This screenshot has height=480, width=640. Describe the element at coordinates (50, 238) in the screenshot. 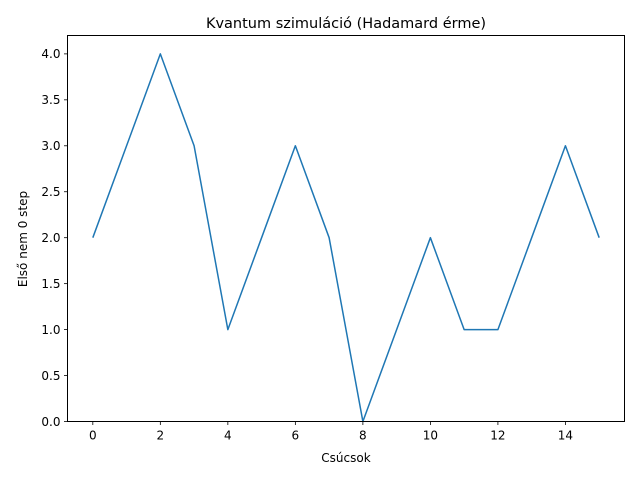

I see `y-tick-label: 2.0` at that location.